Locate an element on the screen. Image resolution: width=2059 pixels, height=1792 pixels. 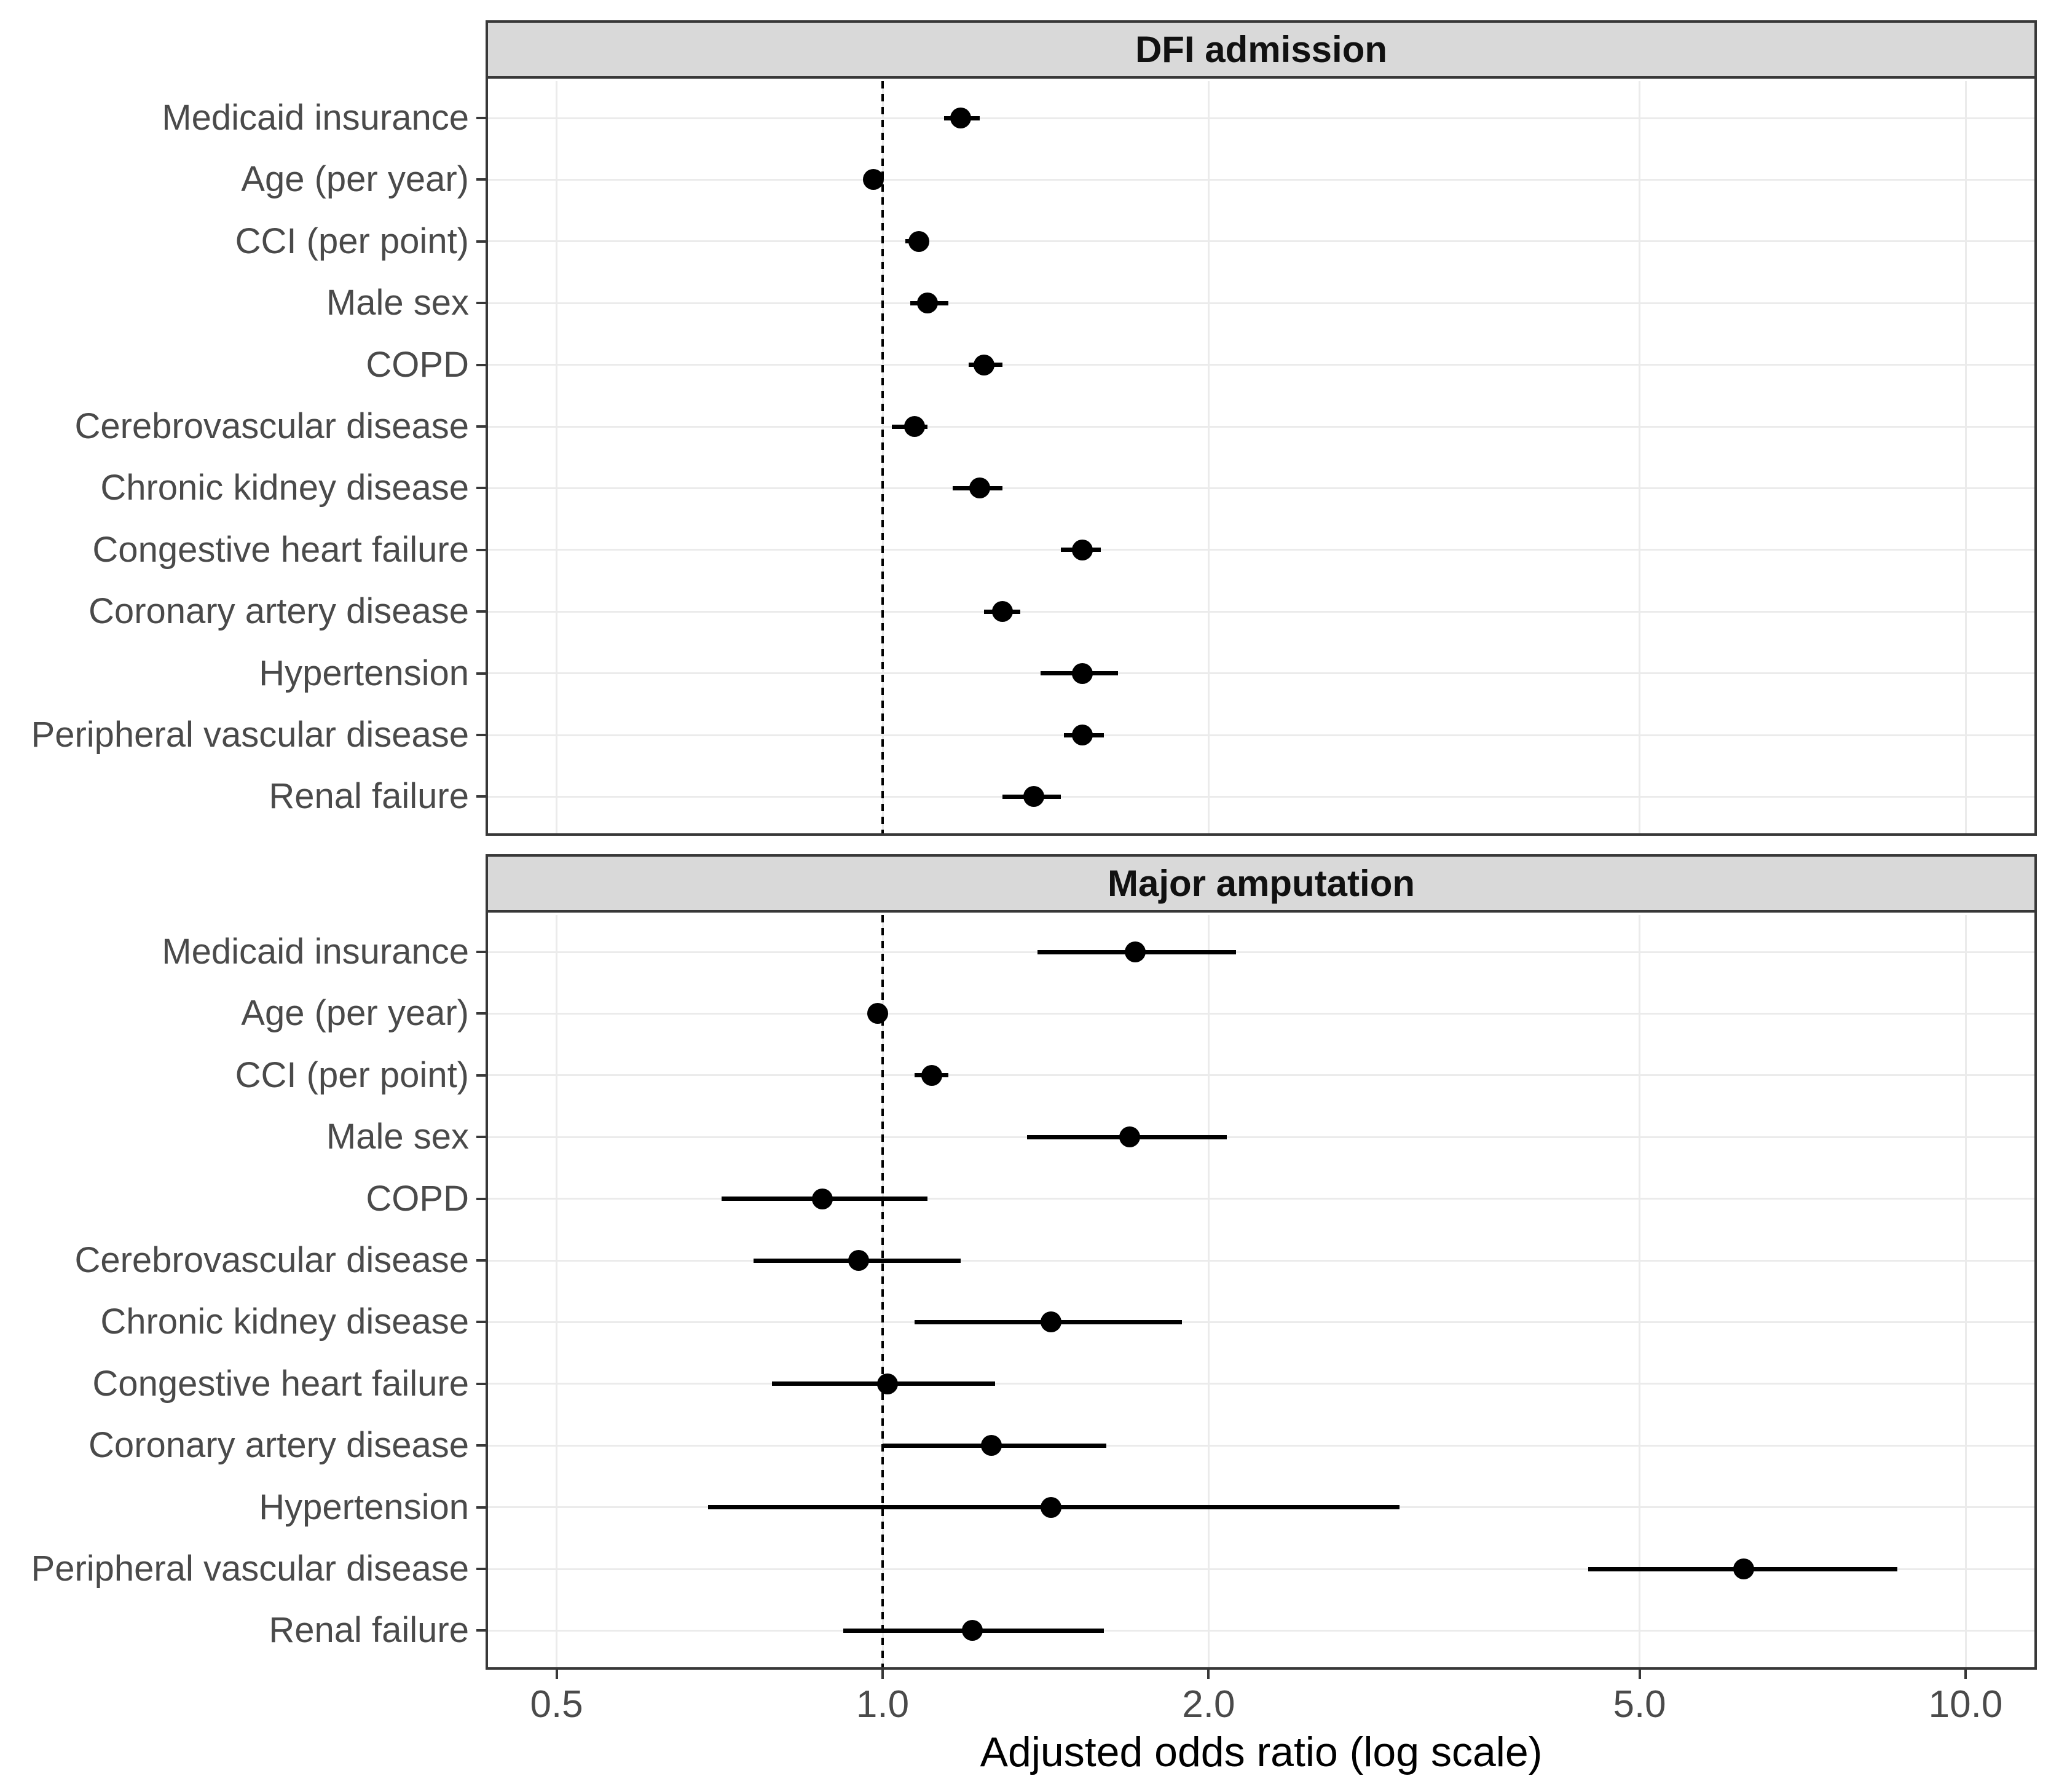
x-tick-label: 10.0 is located at coordinates (1965, 1705).